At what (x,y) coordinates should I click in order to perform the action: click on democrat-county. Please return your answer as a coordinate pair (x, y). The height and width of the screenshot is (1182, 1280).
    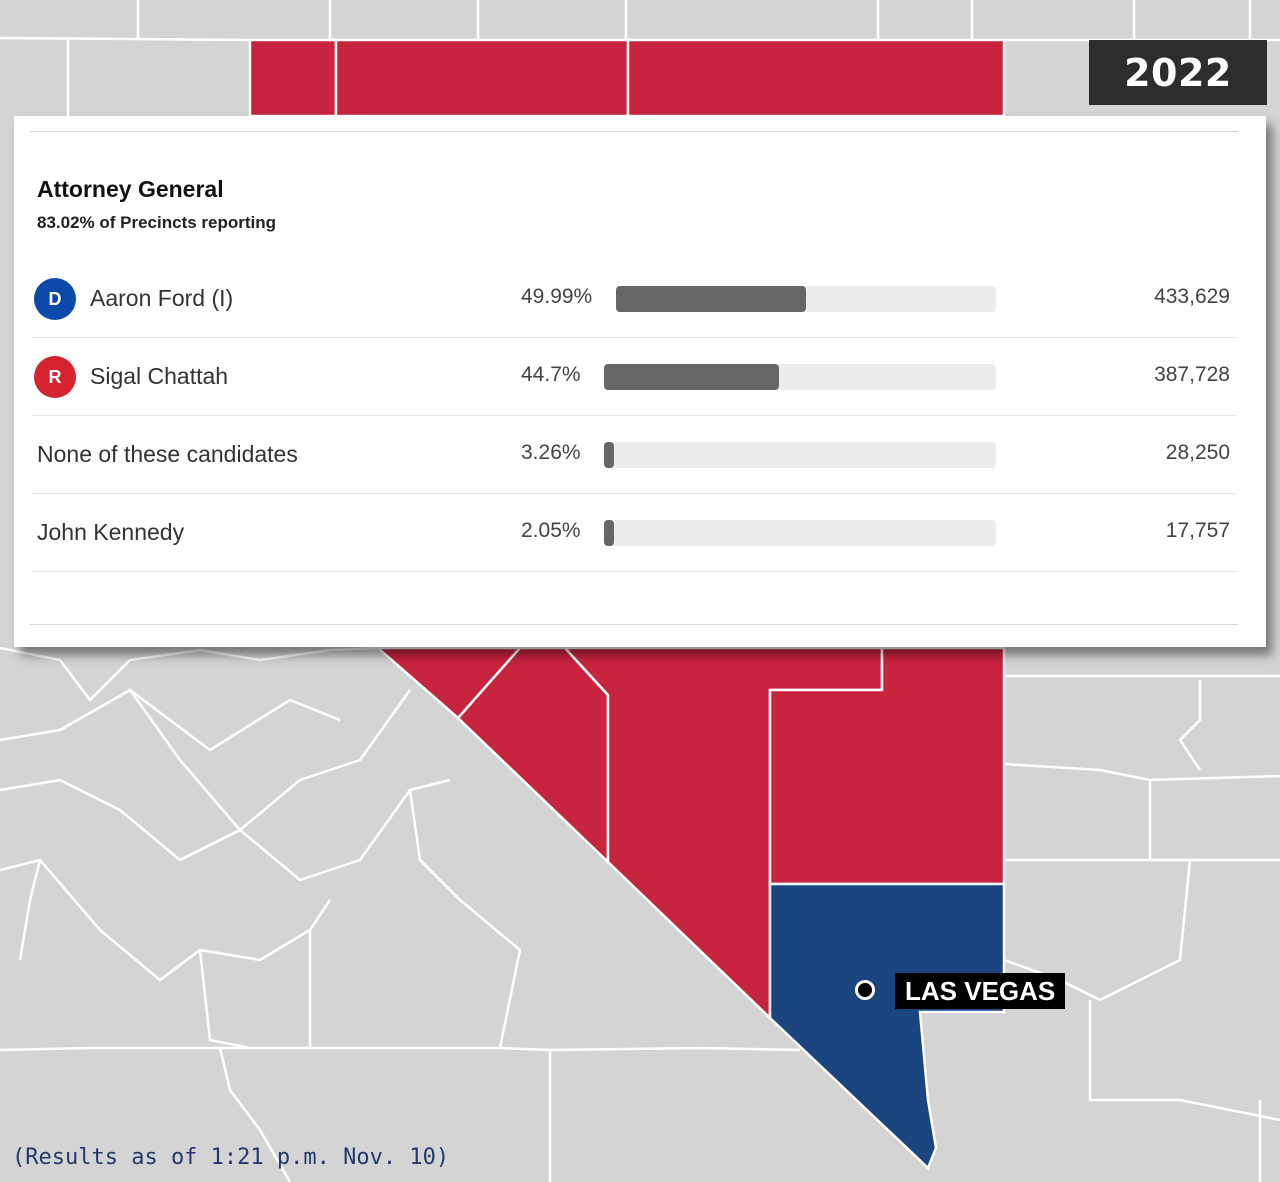
    Looking at the image, I should click on (887, 1026).